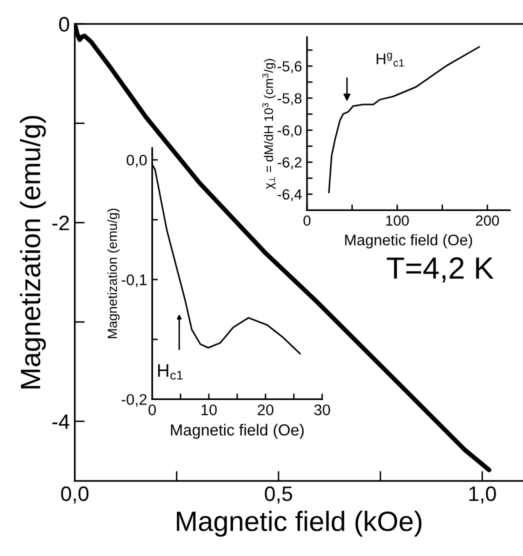  Describe the element at coordinates (290, 99) in the screenshot. I see `y-tick-label: -5,8` at that location.